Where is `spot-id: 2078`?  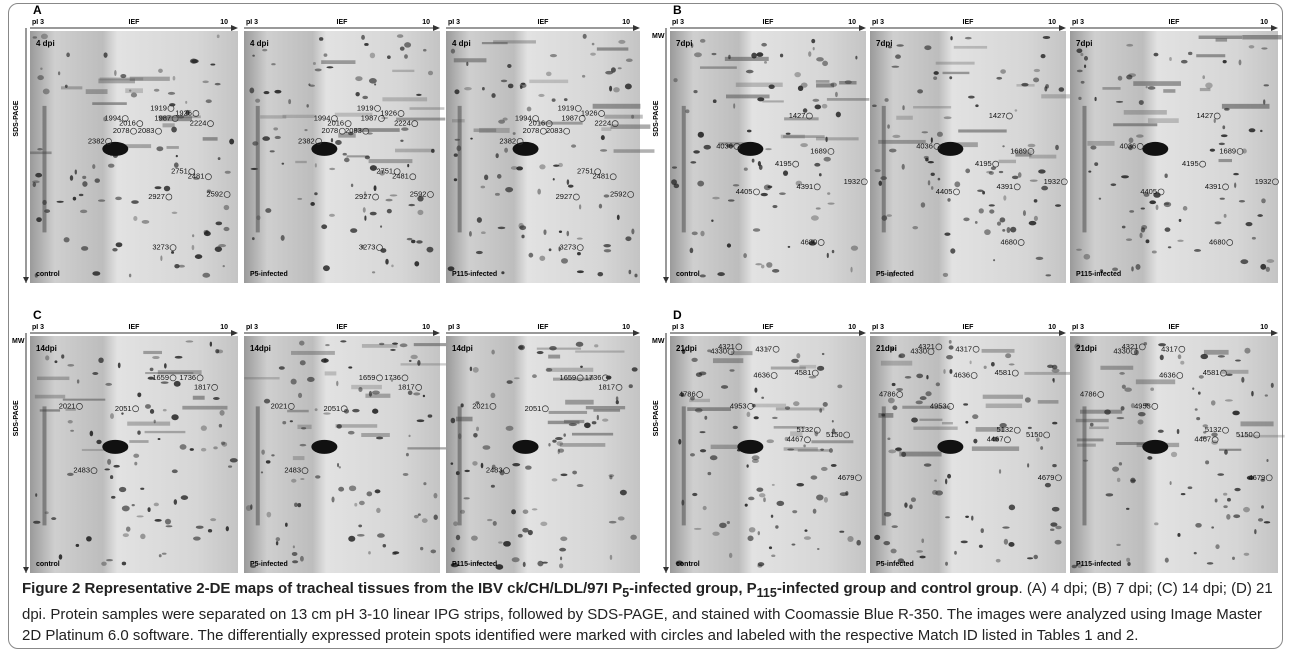 spot-id: 2078 is located at coordinates (531, 130).